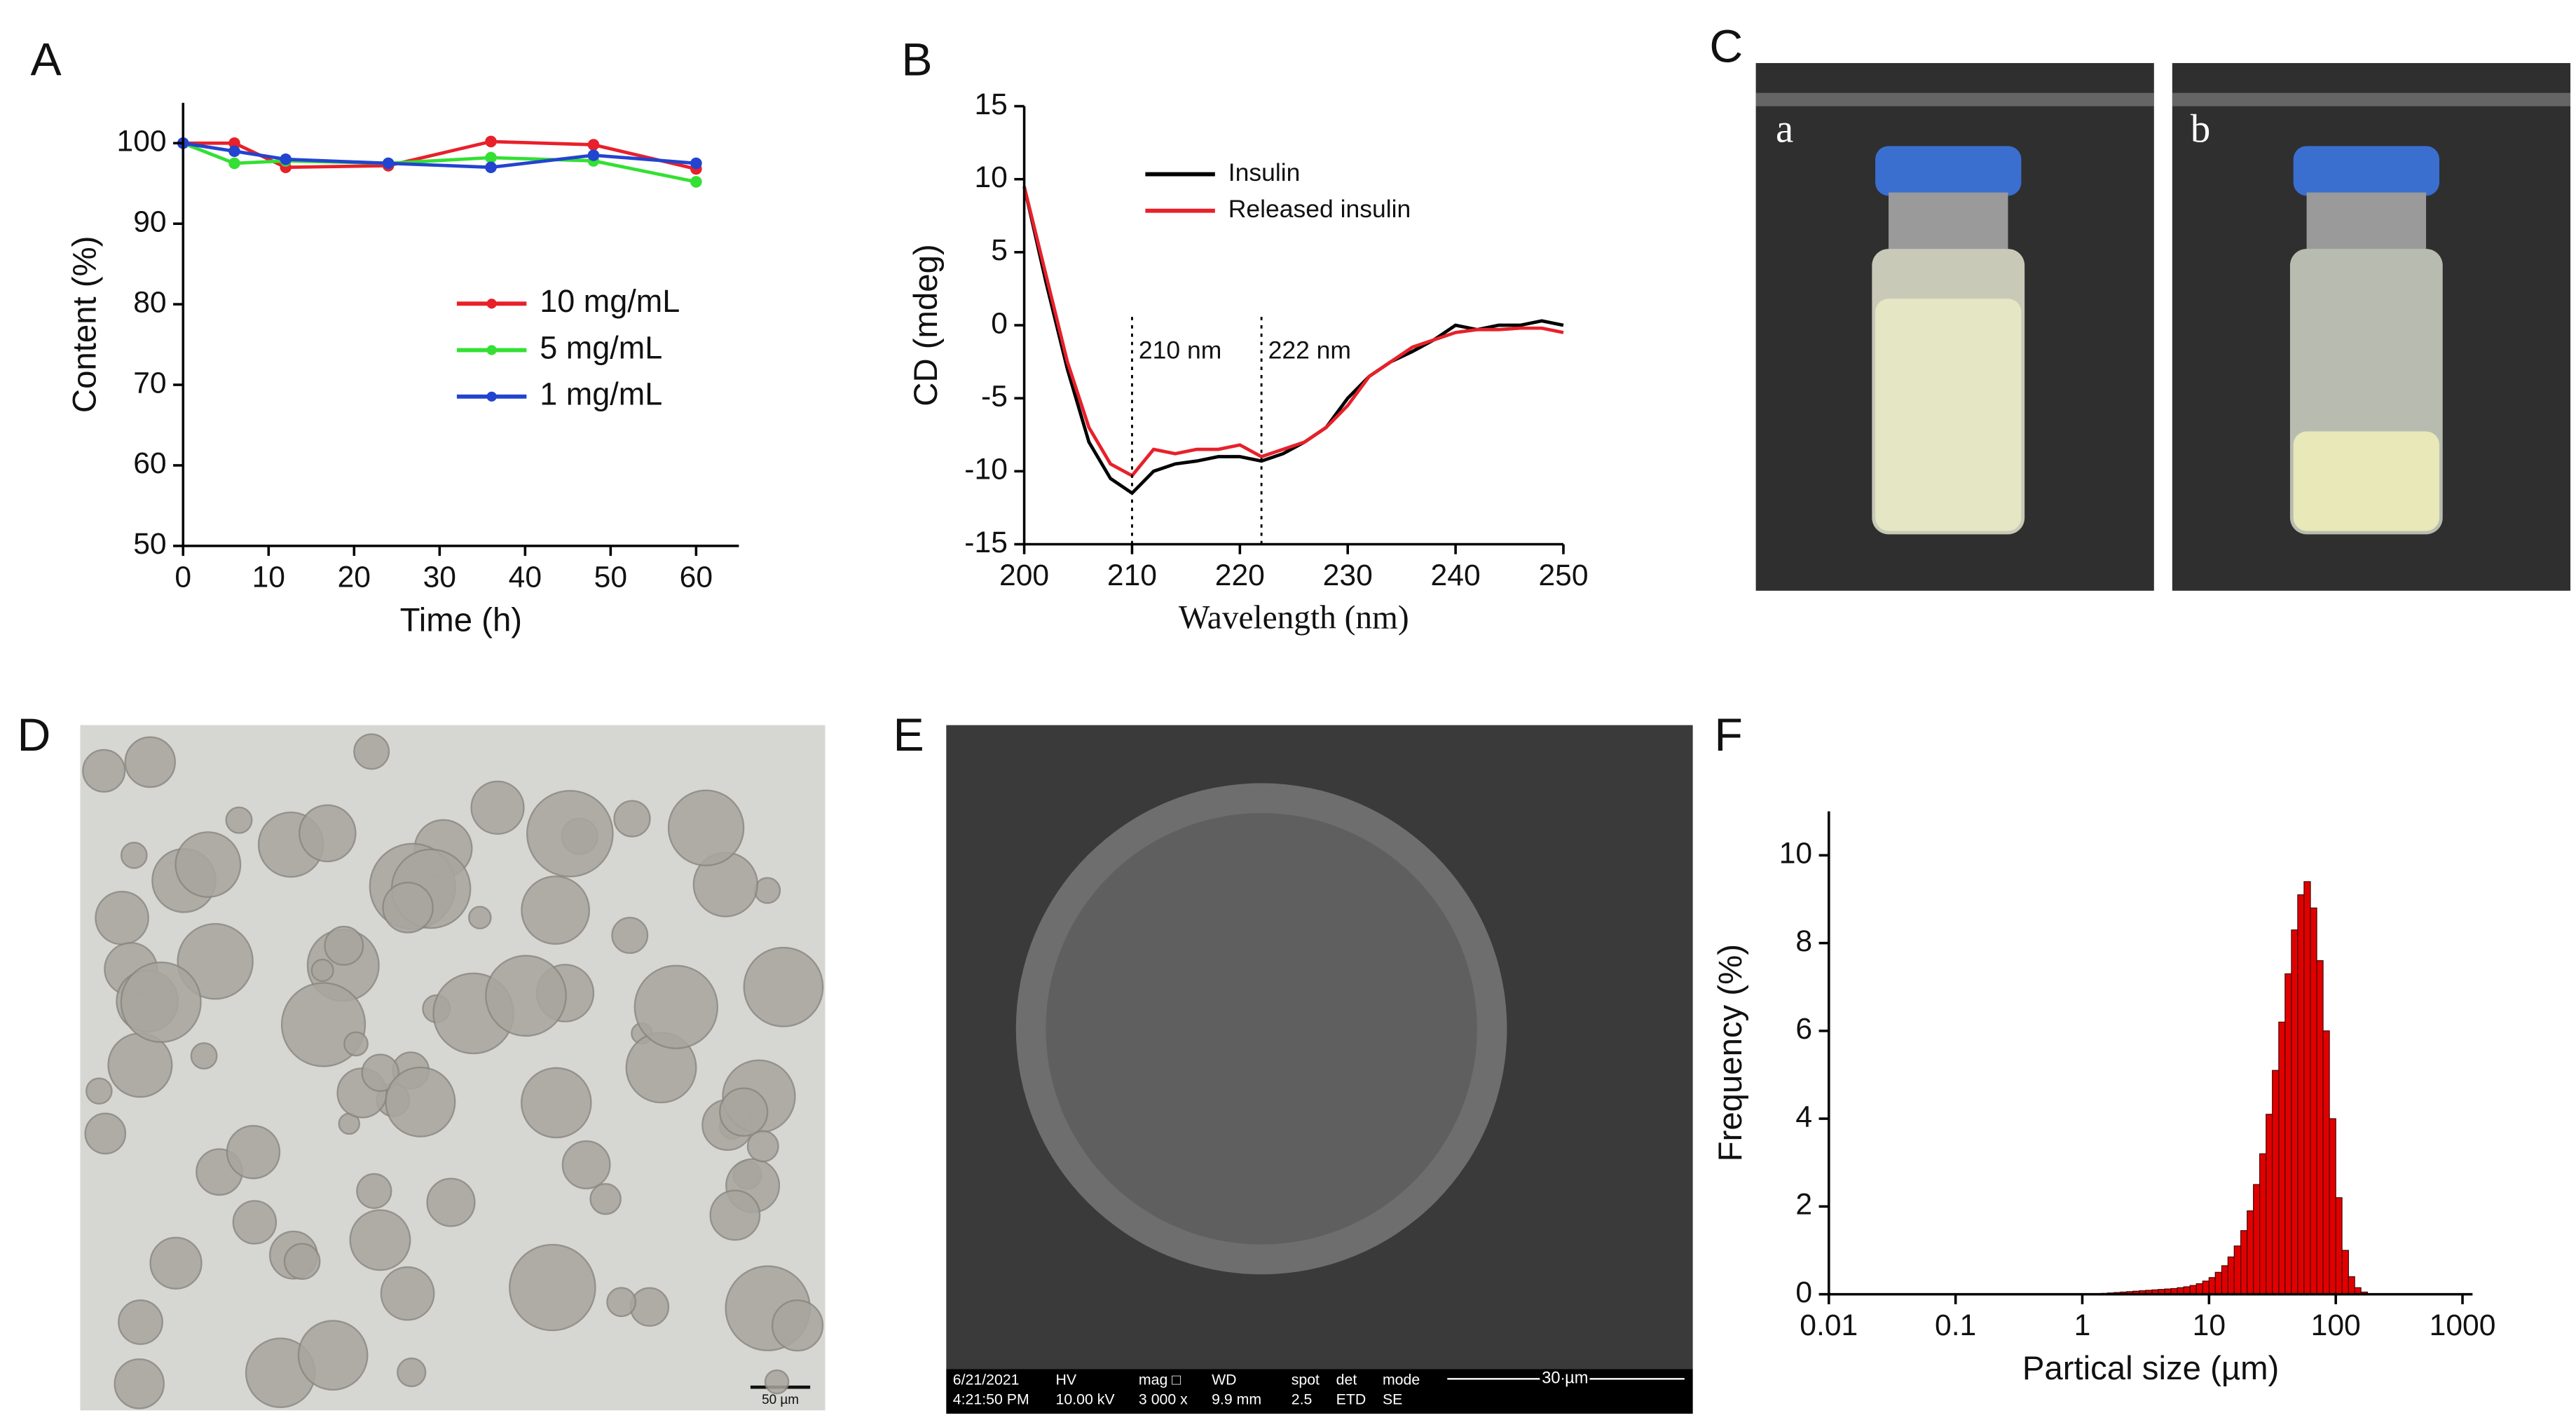 This screenshot has height=1427, width=2576. What do you see at coordinates (2082, 1325) in the screenshot?
I see `x-tick-label: 1` at bounding box center [2082, 1325].